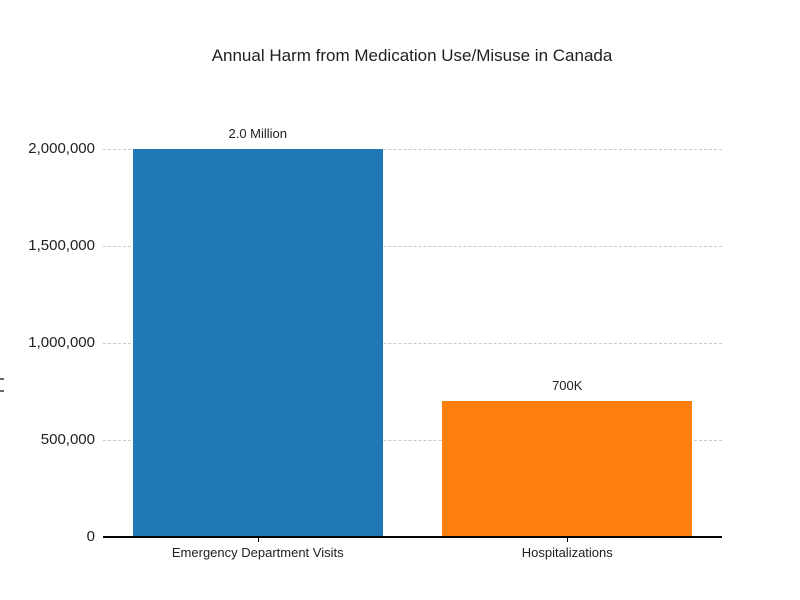 The width and height of the screenshot is (800, 600). Describe the element at coordinates (257, 552) in the screenshot. I see `x-category-label: Emergency Department Visits` at that location.